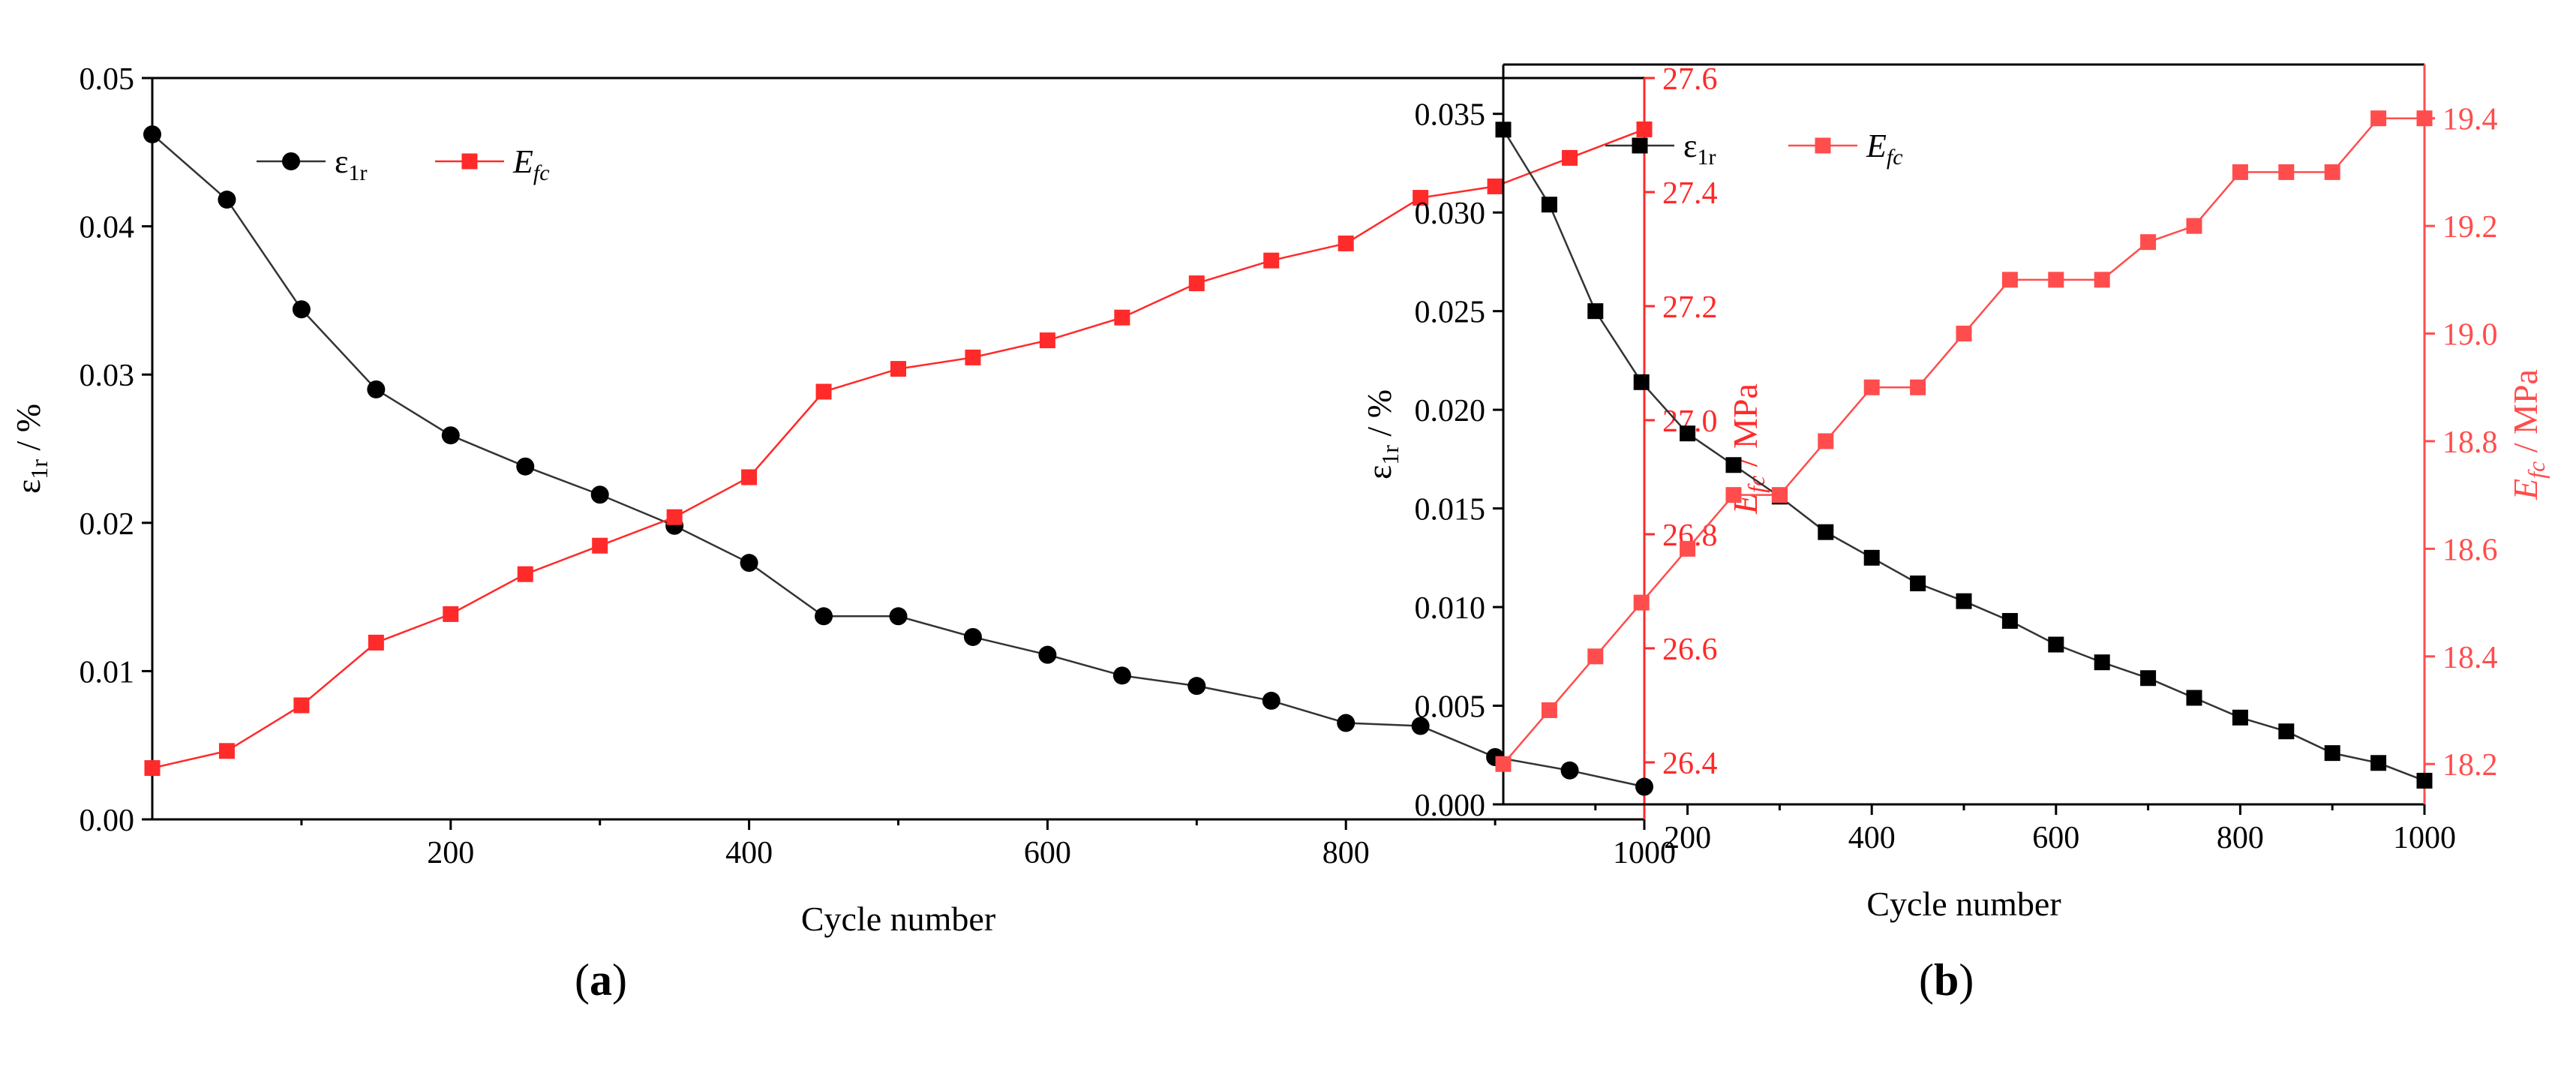  Describe the element at coordinates (1382, 434) in the screenshot. I see `panel-b-left-y-axis-label: ε1r / %` at that location.